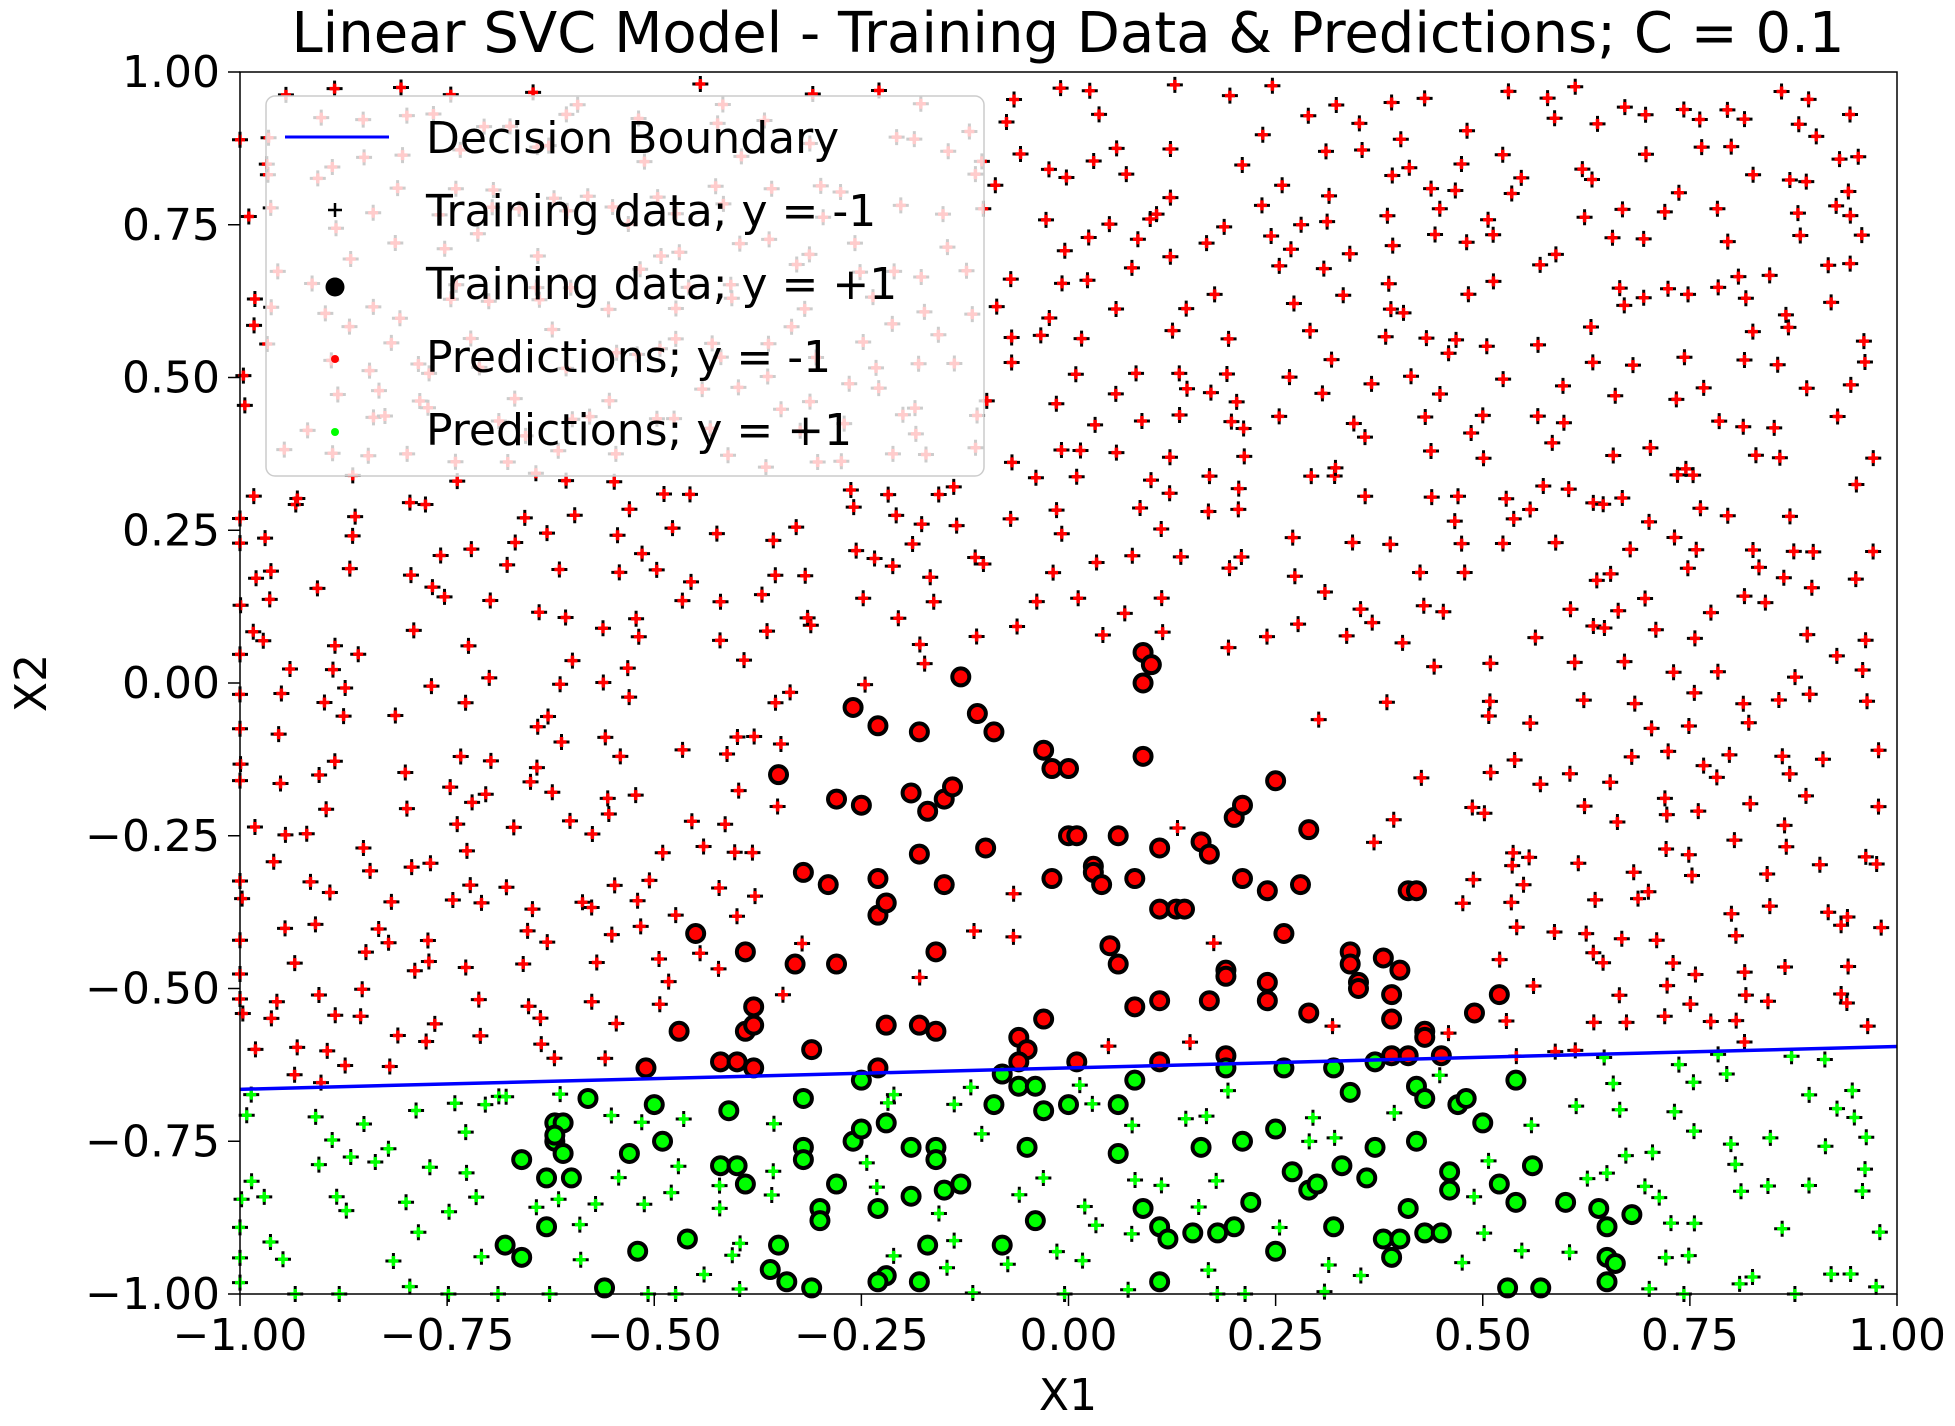 The width and height of the screenshot is (1955, 1426). Describe the element at coordinates (1059, 1327) in the screenshot. I see `x-axis: −1.00 −0.75 −0.50 −0.25 0.00 0.25 0.50 0.75 1.00` at that location.